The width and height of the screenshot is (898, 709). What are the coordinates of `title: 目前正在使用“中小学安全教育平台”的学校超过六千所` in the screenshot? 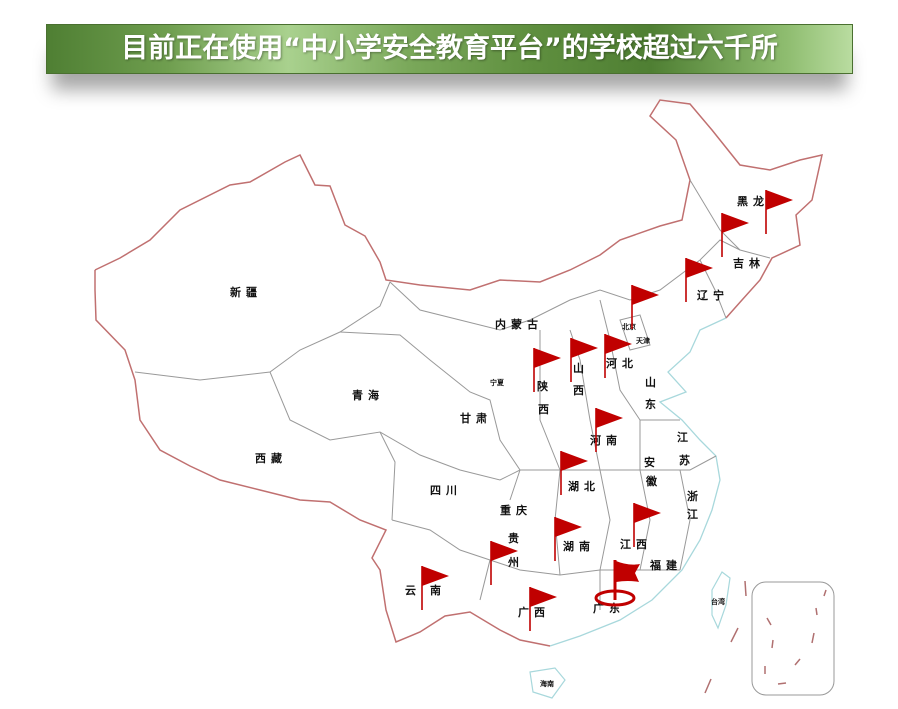 It's located at (449, 48).